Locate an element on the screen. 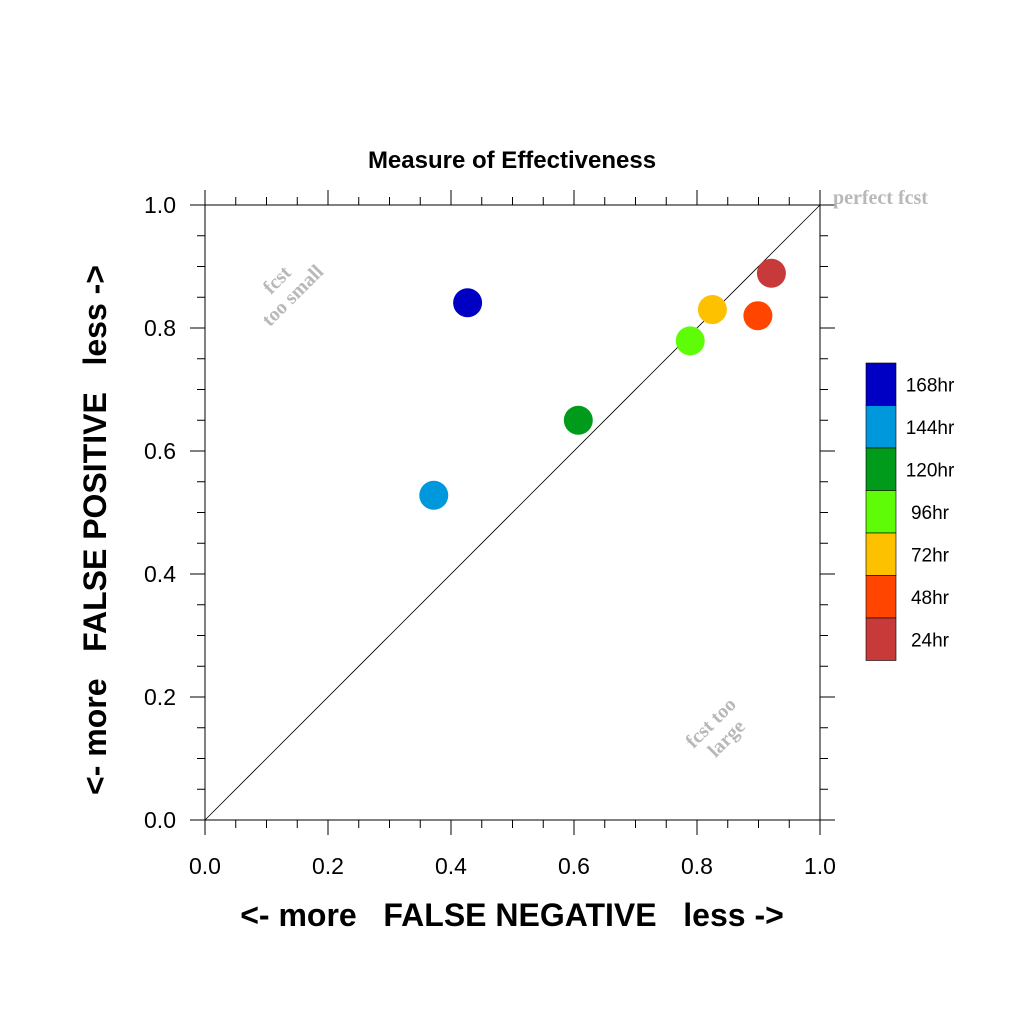 Image resolution: width=1024 pixels, height=1024 pixels. legend-label-72hr: 72hr is located at coordinates (930, 555).